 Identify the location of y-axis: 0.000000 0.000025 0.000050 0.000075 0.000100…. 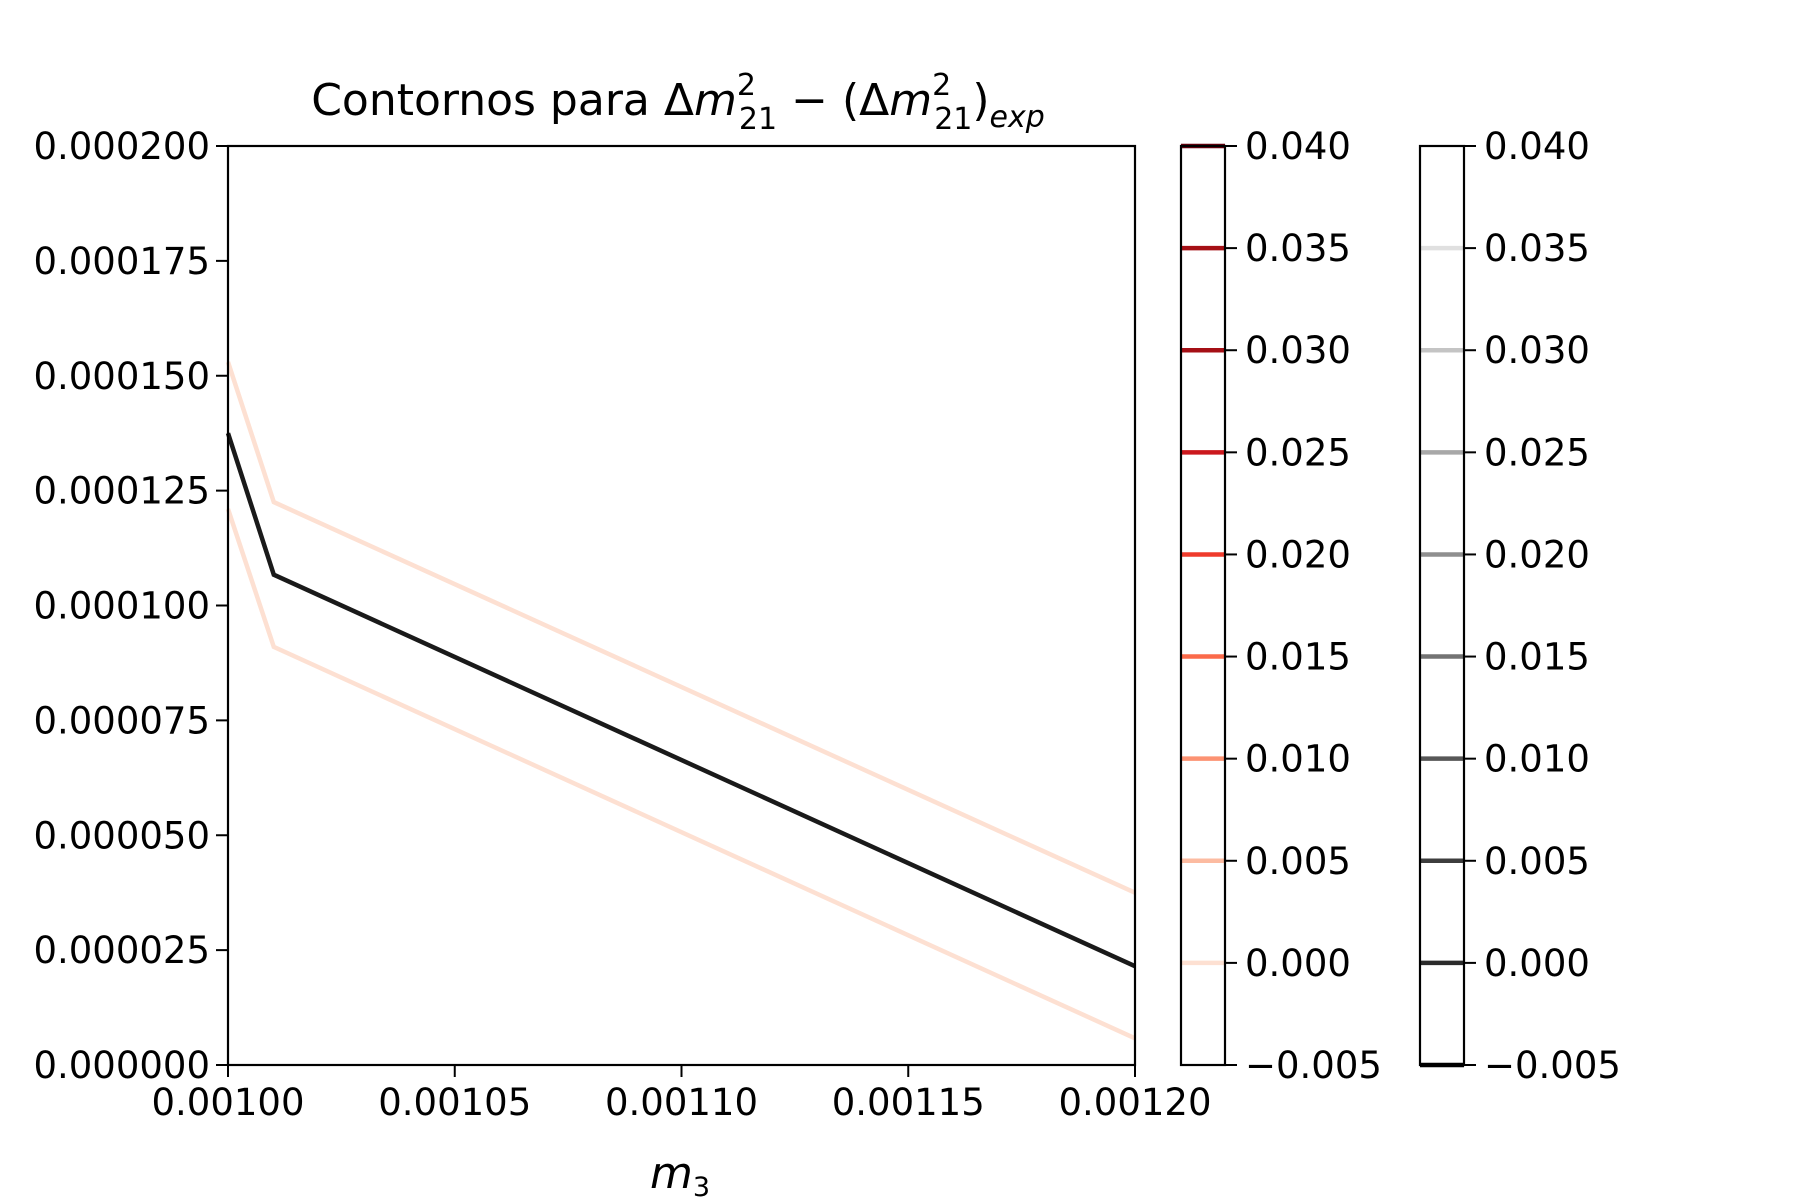
(130, 606).